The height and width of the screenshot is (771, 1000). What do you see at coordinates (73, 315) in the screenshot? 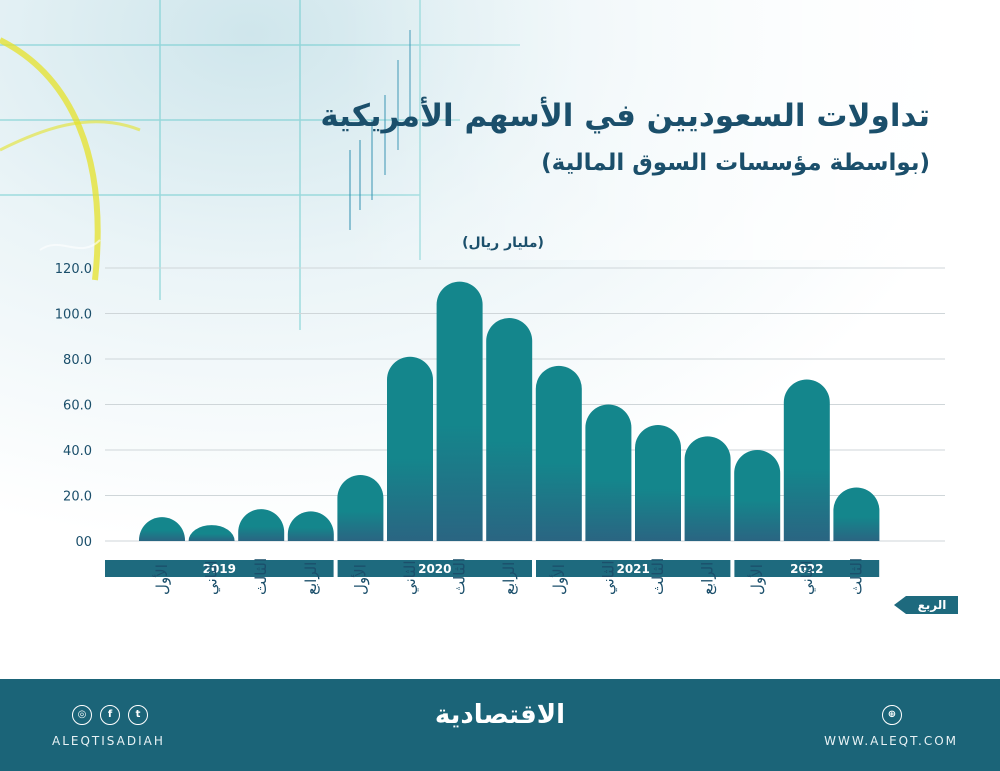
I see `y-tick-label: 100.0` at bounding box center [73, 315].